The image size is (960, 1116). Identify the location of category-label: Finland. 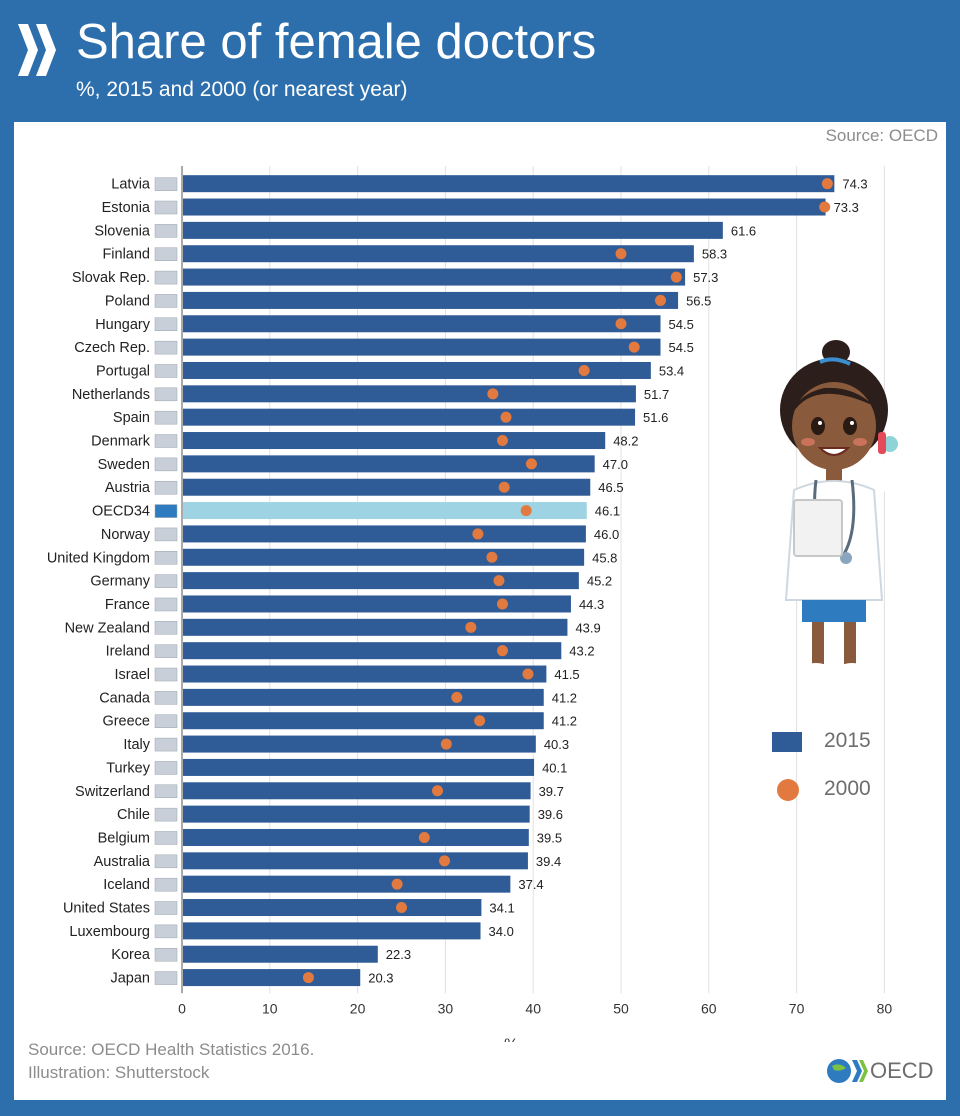
(126, 255).